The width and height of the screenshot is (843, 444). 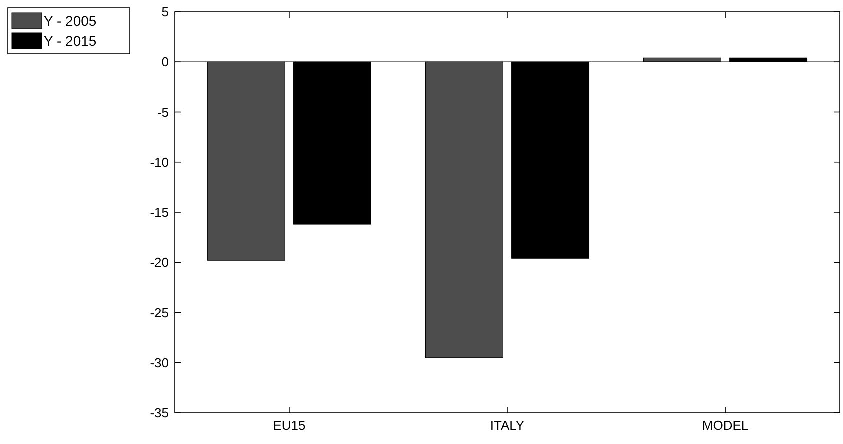 I want to click on y-tick-label: -5, so click(x=163, y=112).